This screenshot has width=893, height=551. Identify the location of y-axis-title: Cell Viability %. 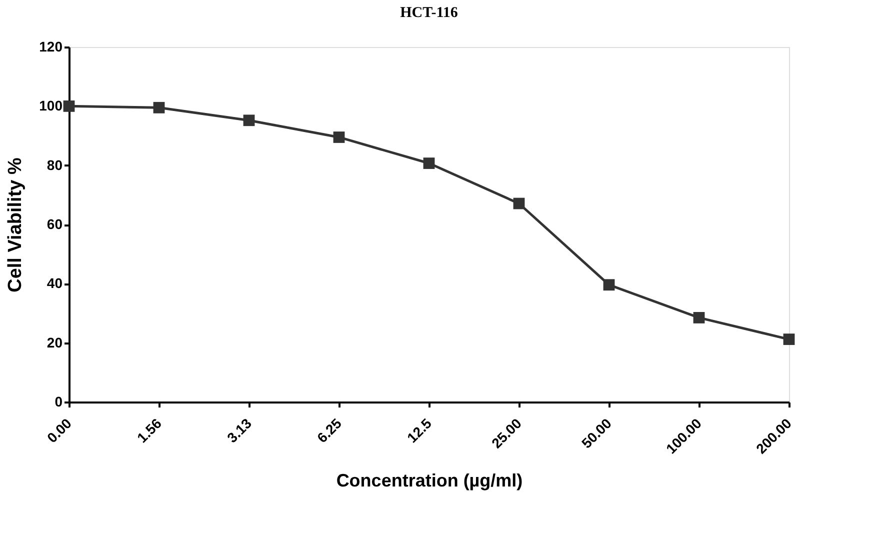
(15, 224).